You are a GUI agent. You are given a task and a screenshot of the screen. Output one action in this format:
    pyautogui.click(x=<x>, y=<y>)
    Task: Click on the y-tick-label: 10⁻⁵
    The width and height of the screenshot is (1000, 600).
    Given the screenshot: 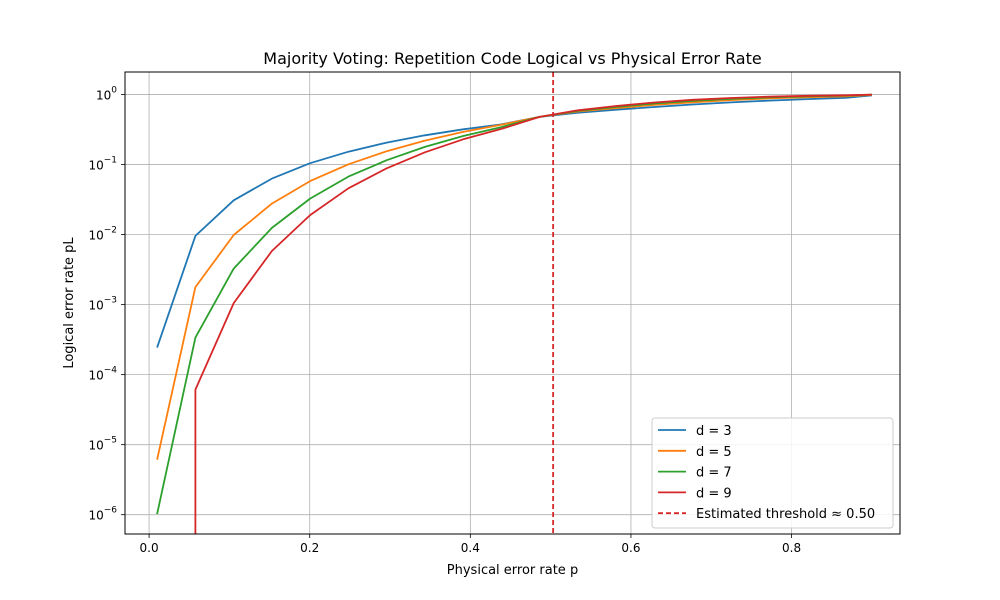 What is the action you would take?
    pyautogui.click(x=102, y=444)
    